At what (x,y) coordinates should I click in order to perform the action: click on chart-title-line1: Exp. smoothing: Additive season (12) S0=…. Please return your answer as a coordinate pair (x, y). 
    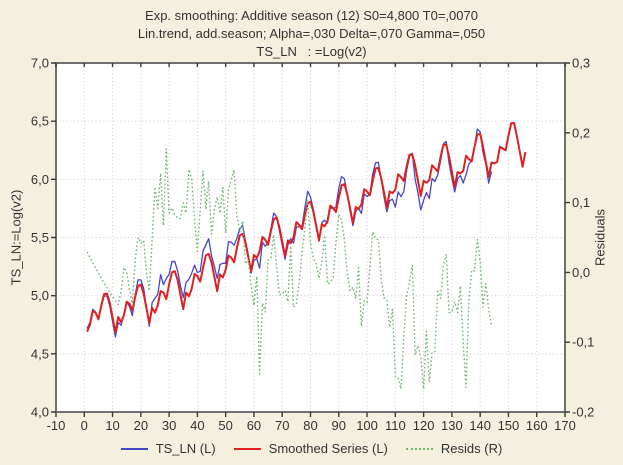
    Looking at the image, I should click on (311, 15).